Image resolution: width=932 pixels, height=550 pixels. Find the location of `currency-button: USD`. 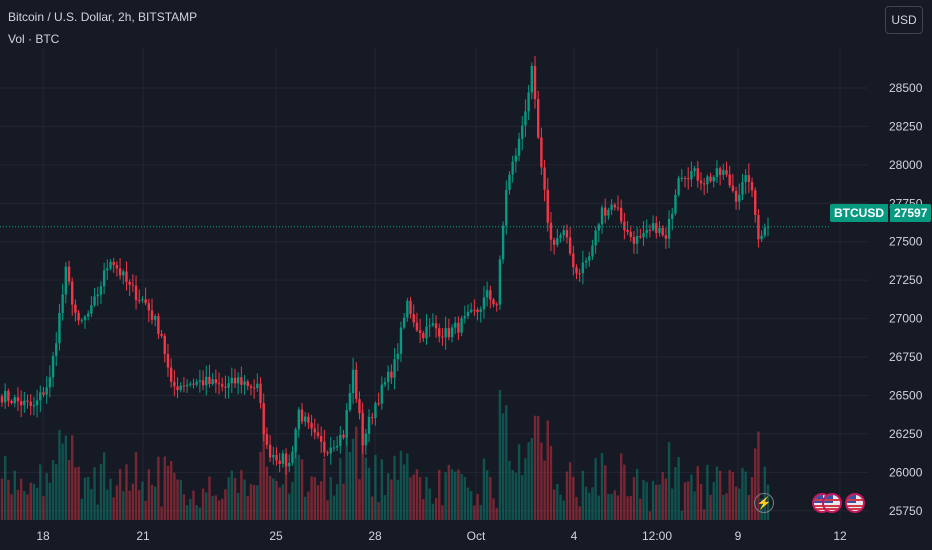

currency-button: USD is located at coordinates (904, 20).